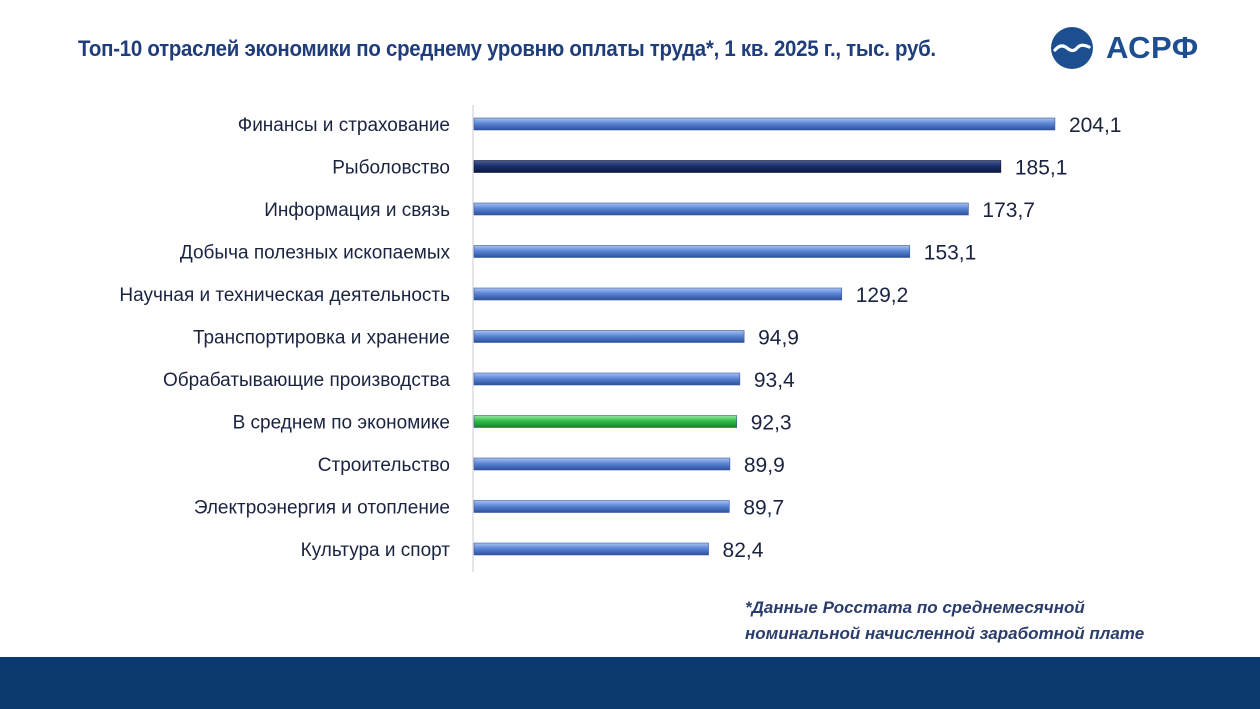 The image size is (1260, 709). I want to click on footer-bar, so click(630, 683).